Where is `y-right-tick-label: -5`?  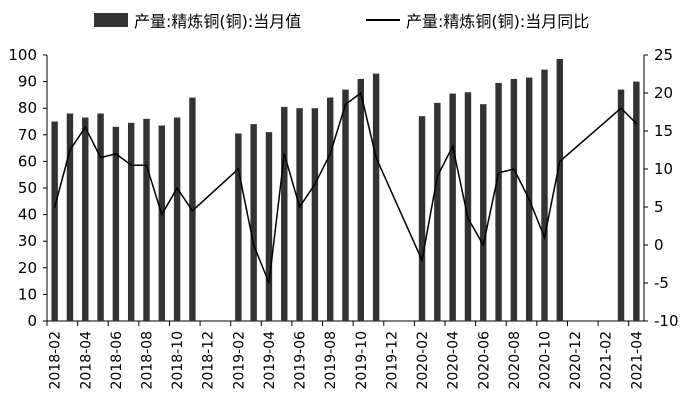
y-right-tick-label: -5 is located at coordinates (661, 283).